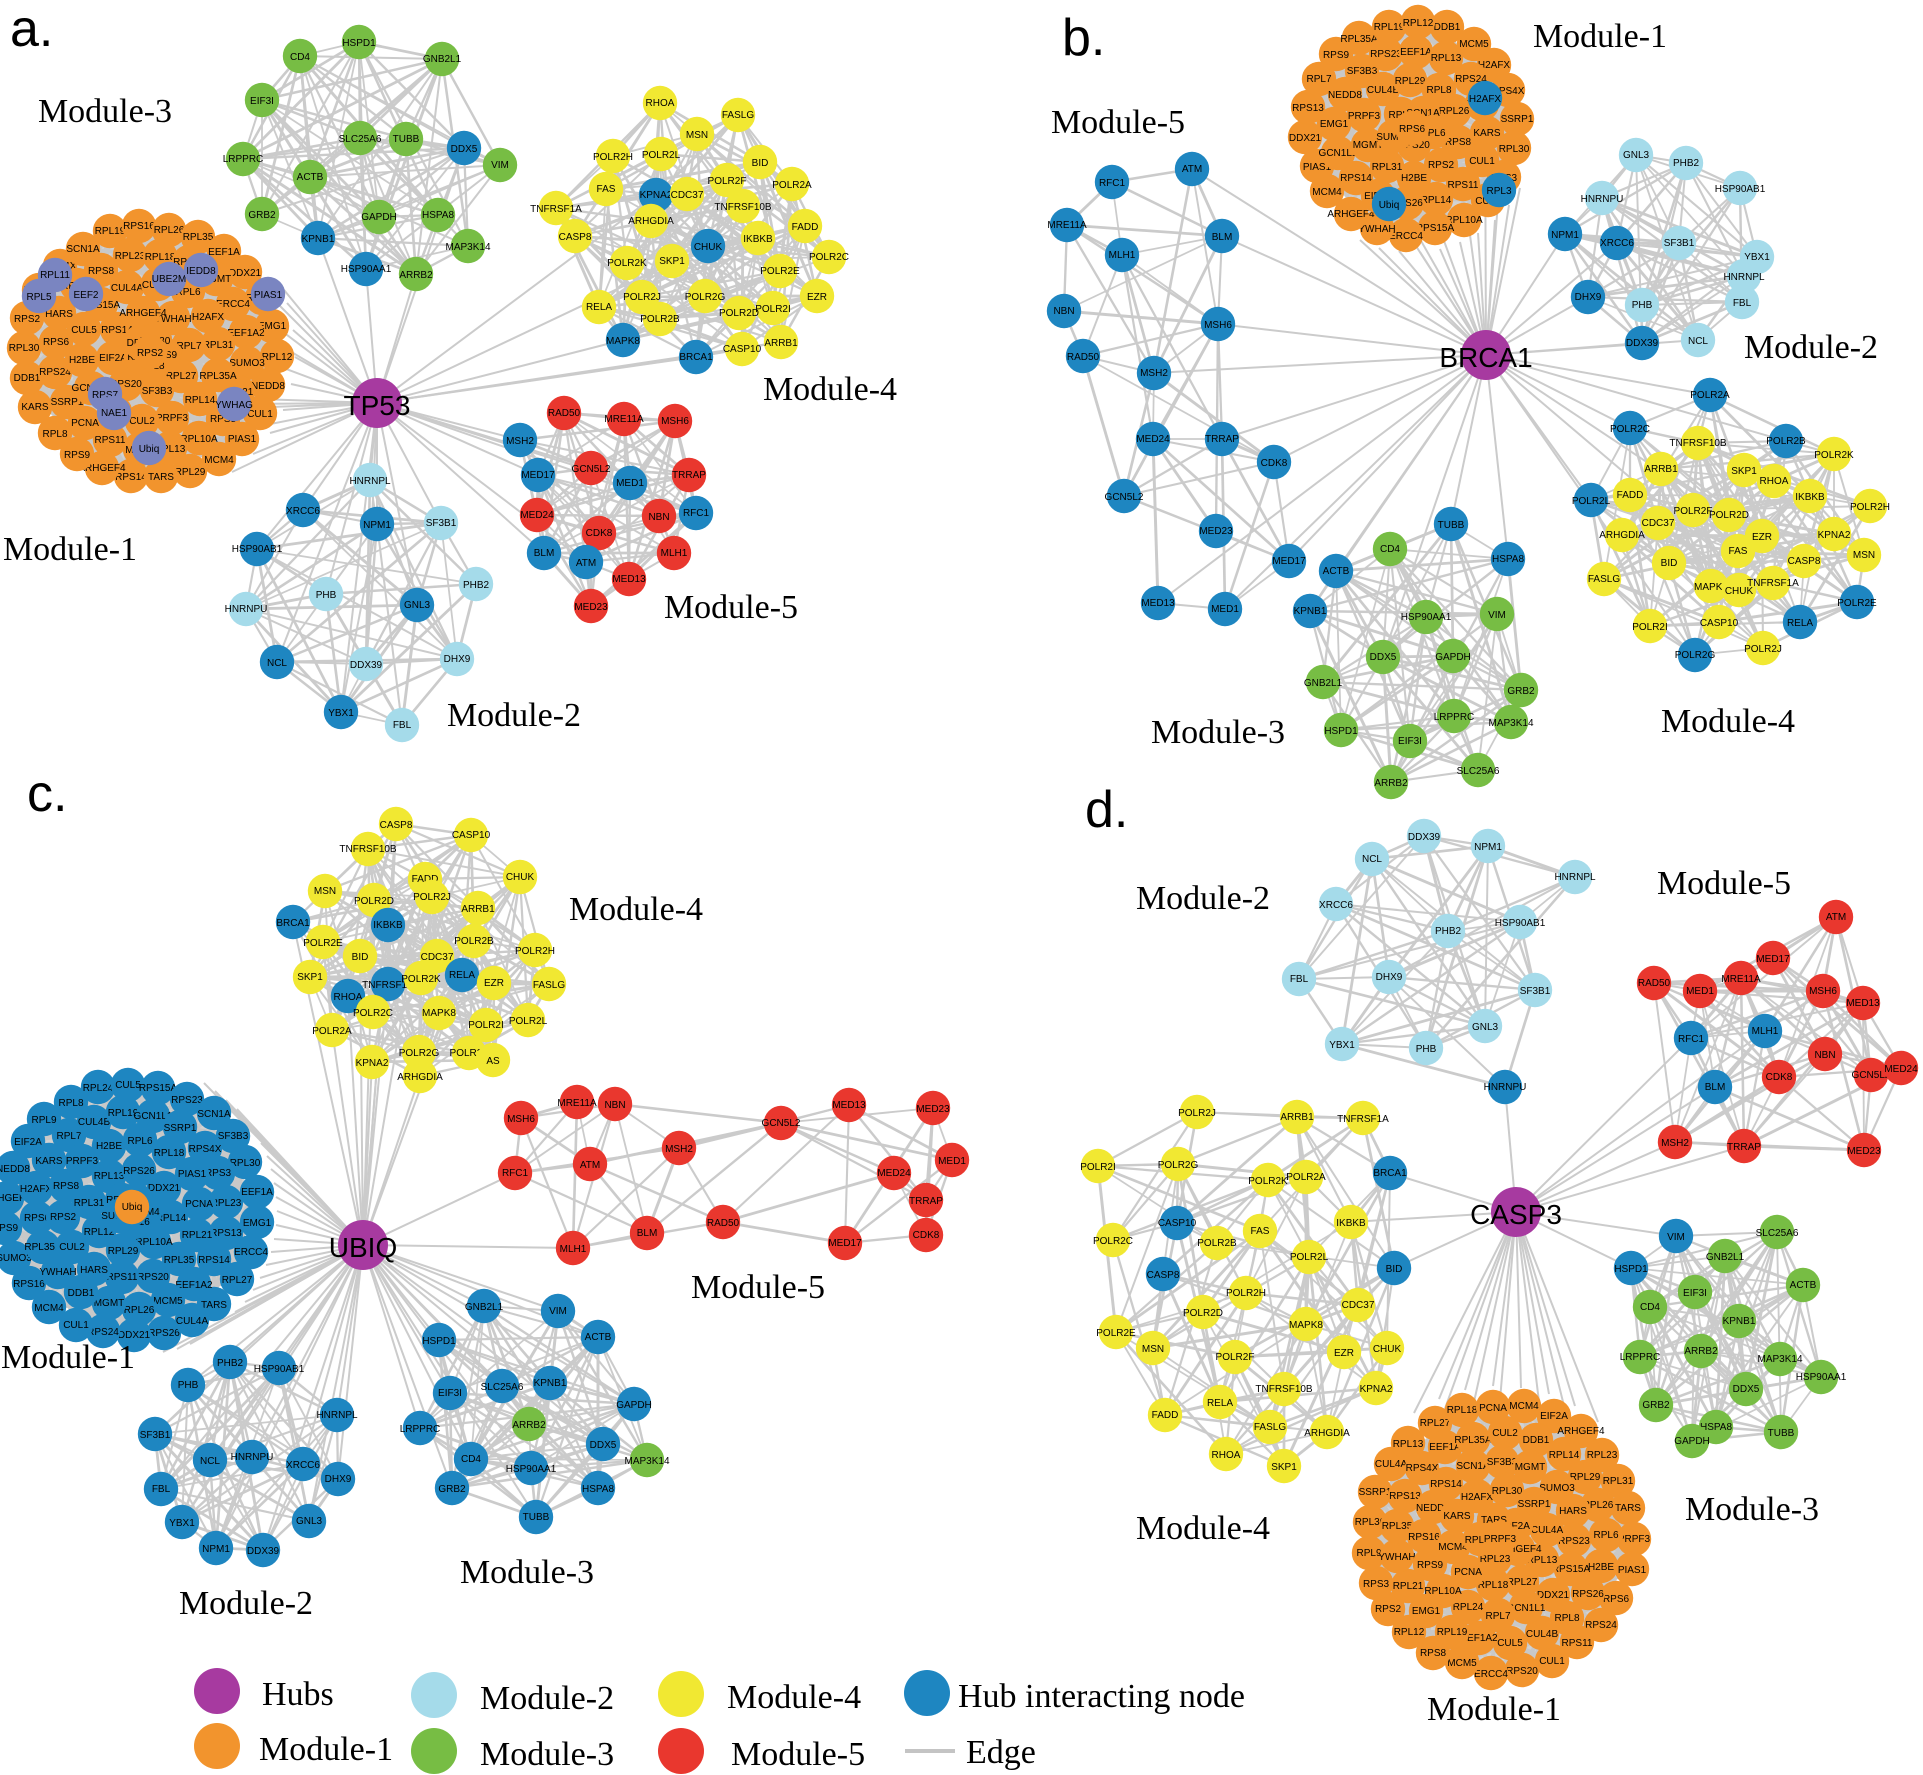  What do you see at coordinates (421, 979) in the screenshot?
I see `svg-text: POLR2K` at bounding box center [421, 979].